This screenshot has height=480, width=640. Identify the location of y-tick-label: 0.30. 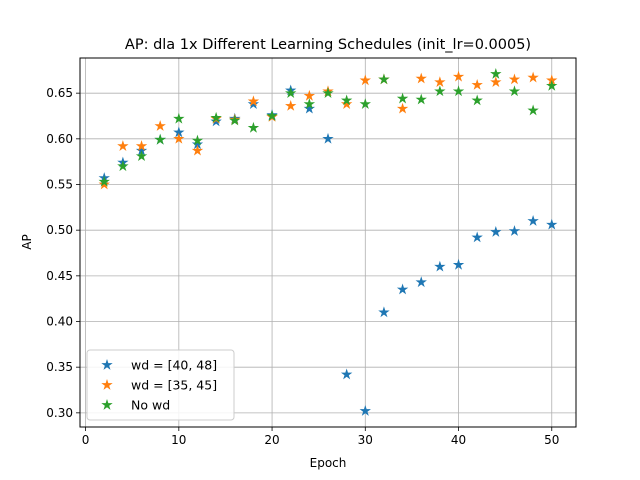
(59, 413).